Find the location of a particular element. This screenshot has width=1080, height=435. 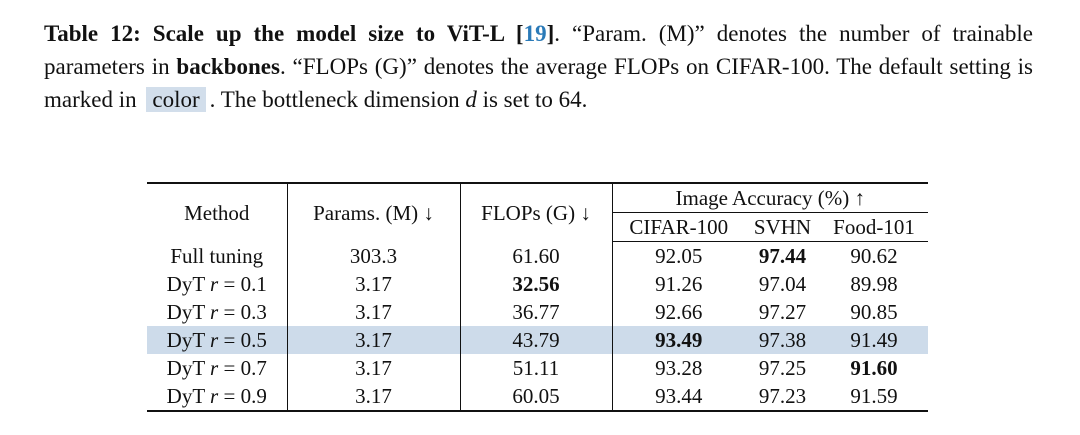

value-cell: 303.3 is located at coordinates (374, 255).